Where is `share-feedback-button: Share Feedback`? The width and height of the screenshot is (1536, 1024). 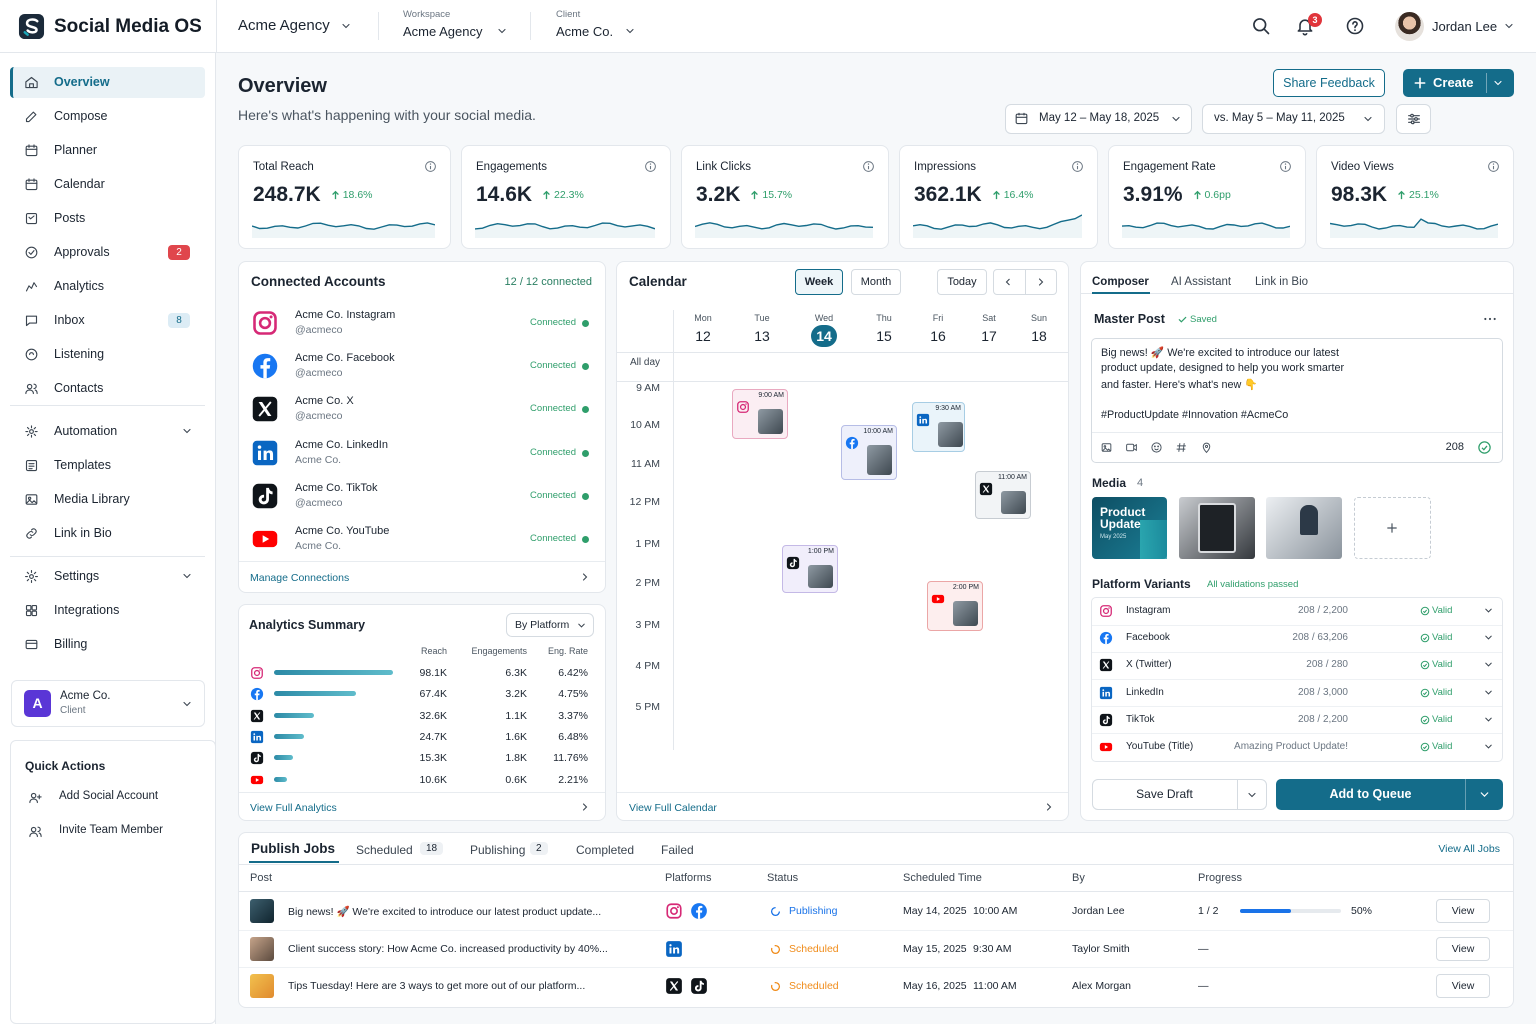
share-feedback-button: Share Feedback is located at coordinates (1329, 83).